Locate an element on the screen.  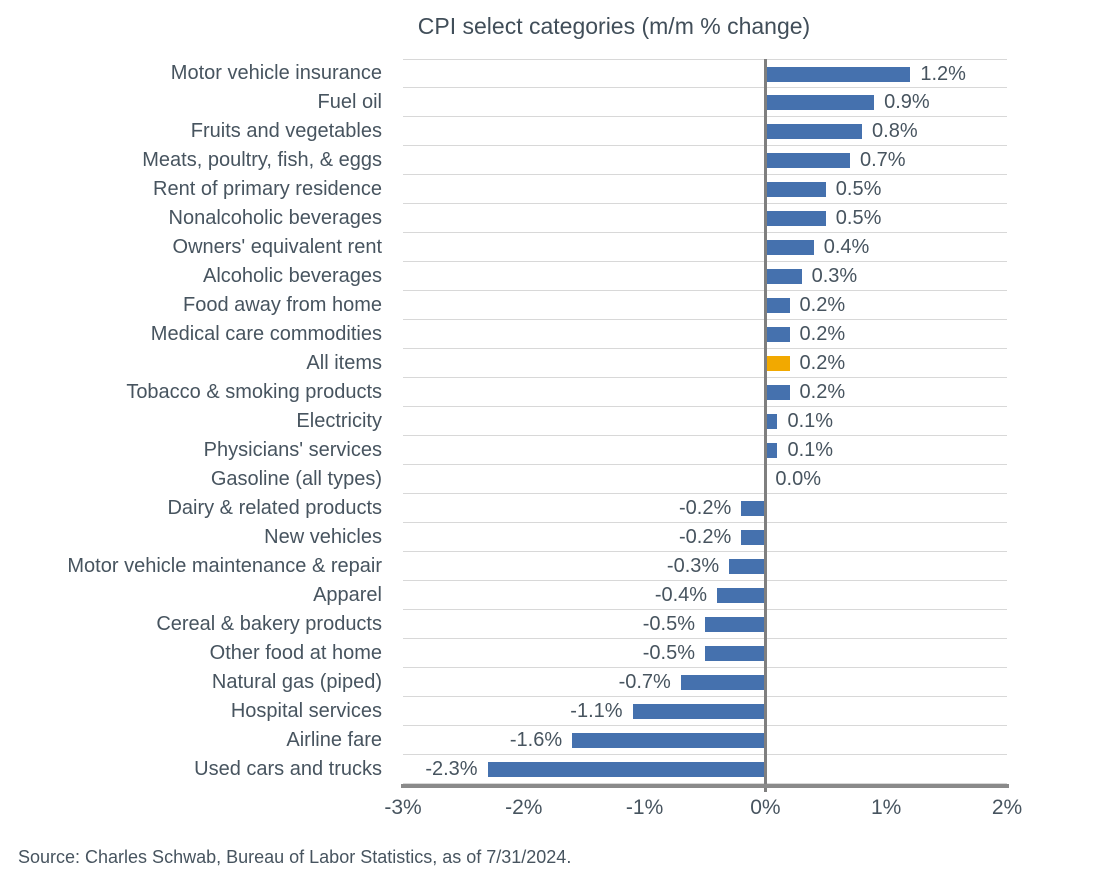
table-row: Rent of primary residence 0.5% is located at coordinates (503, 189).